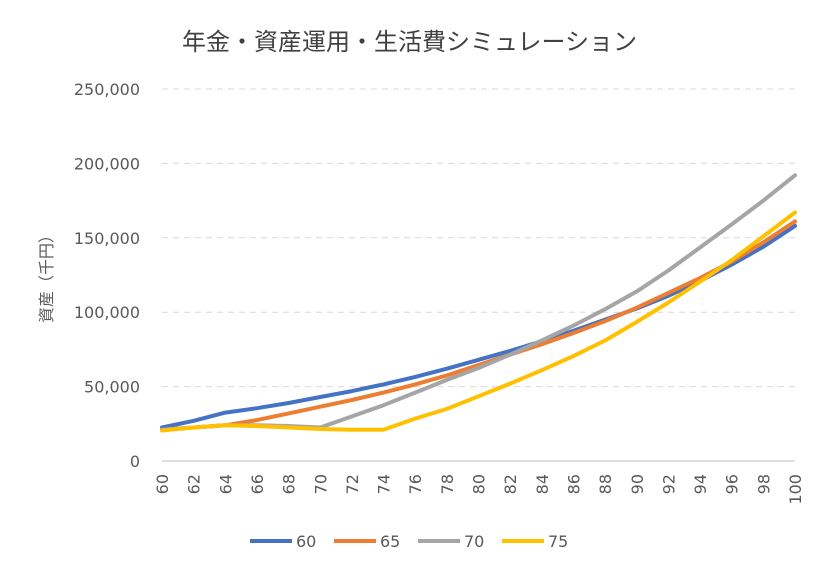 The image size is (819, 571). Describe the element at coordinates (390, 541) in the screenshot. I see `legend-label: 65` at that location.